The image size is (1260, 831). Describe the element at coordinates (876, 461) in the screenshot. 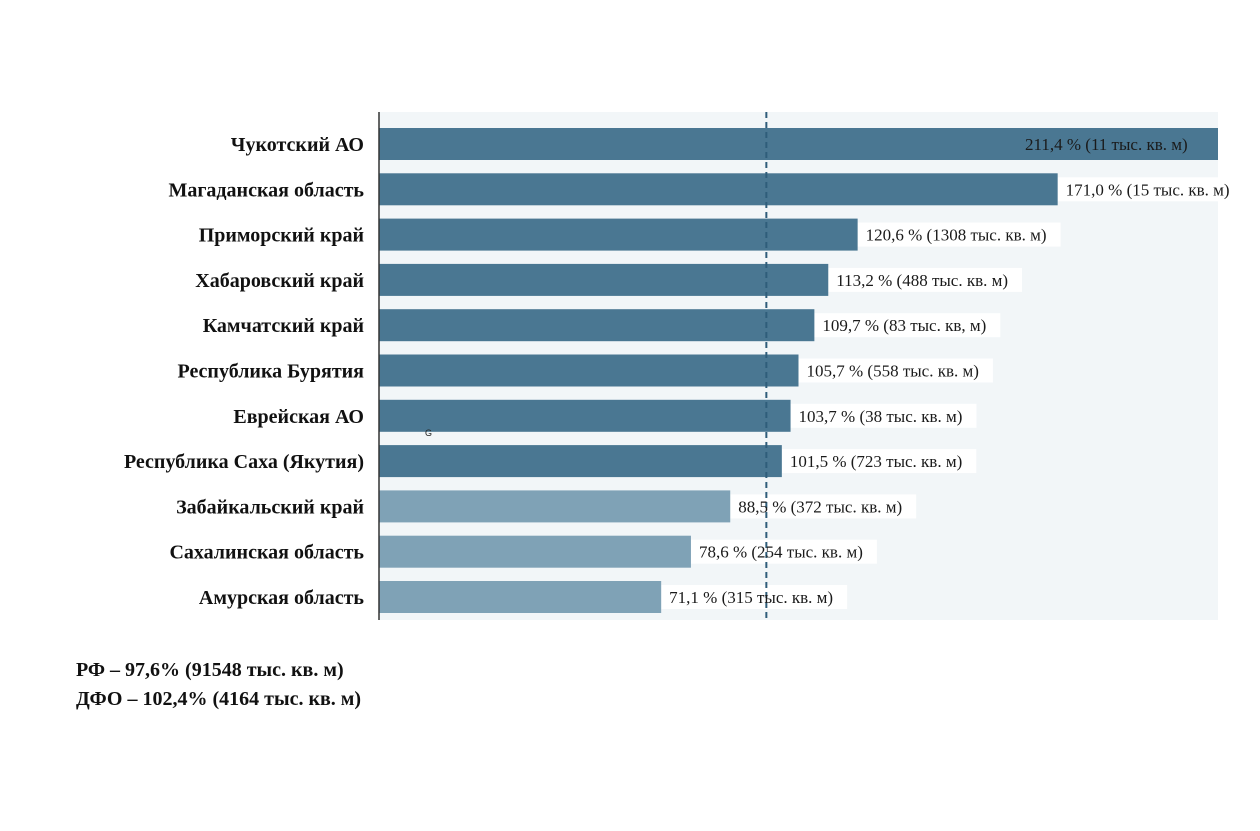

I see `data-label: 101,5 % (723 тыс. кв. м)` at that location.